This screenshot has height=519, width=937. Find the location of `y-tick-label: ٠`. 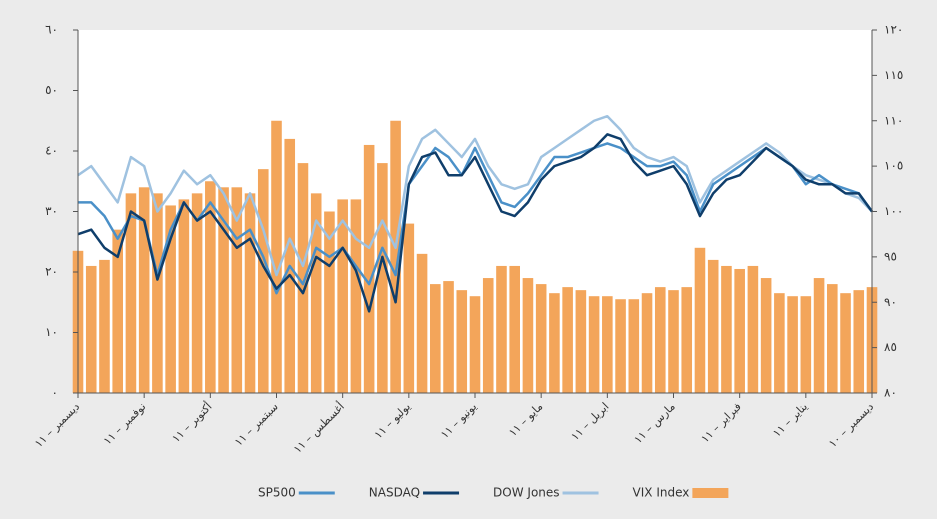

y-tick-label: ٠ is located at coordinates (55, 393).